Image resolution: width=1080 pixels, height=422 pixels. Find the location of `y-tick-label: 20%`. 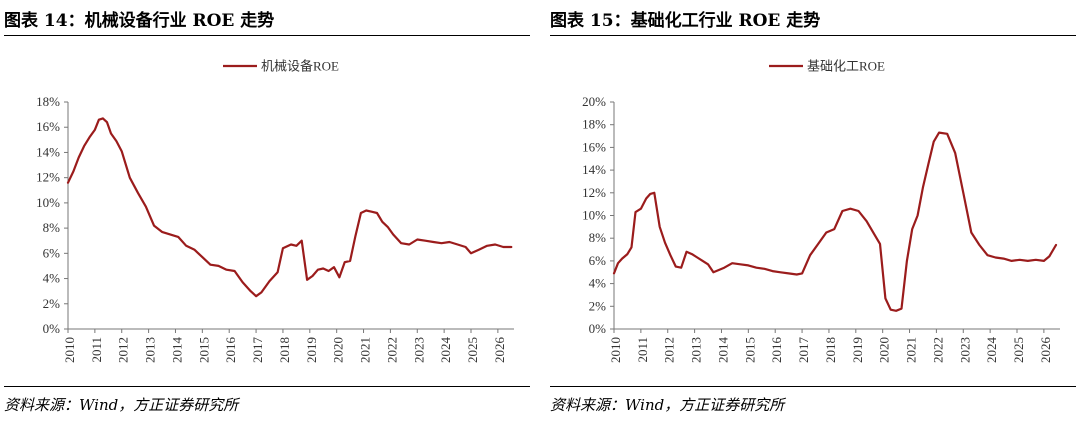

y-tick-label: 20% is located at coordinates (594, 101).